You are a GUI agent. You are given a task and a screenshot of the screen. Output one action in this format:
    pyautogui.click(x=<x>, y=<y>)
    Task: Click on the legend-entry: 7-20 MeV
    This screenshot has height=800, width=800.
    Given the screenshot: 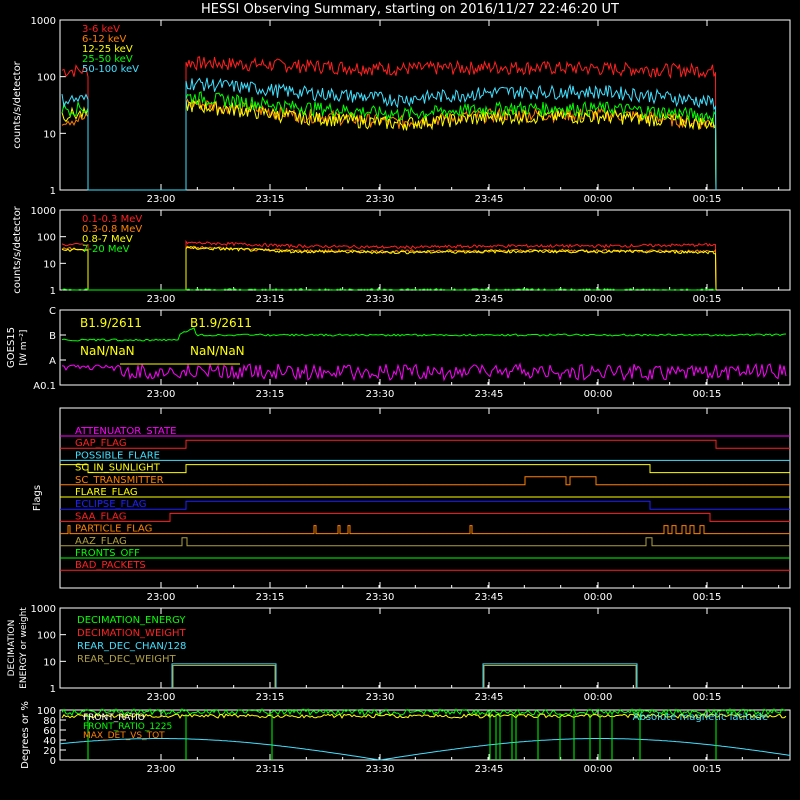 What is the action you would take?
    pyautogui.click(x=106, y=249)
    